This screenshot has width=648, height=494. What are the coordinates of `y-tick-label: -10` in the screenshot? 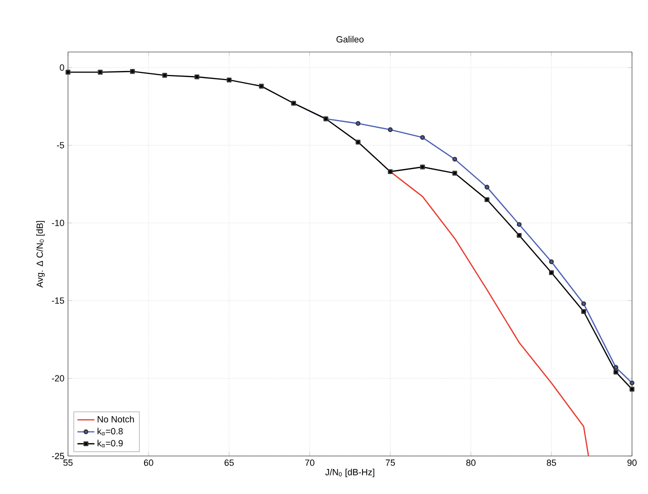 It's located at (58, 223).